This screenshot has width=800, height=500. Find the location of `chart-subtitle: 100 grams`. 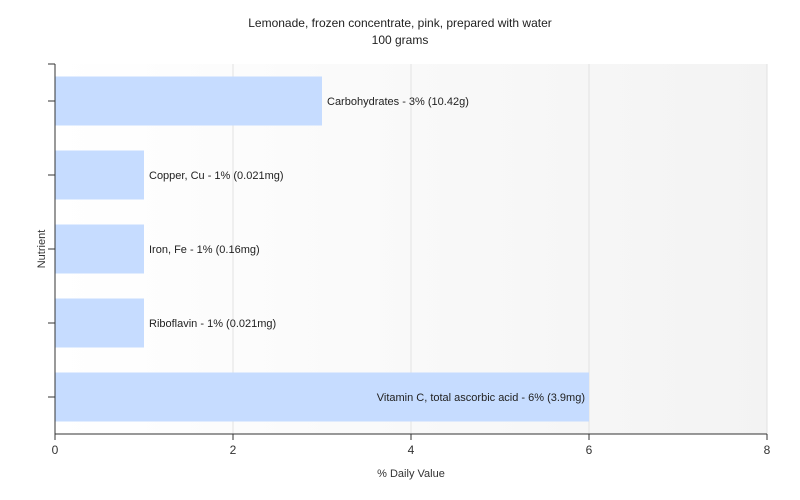

chart-subtitle: 100 grams is located at coordinates (400, 40).